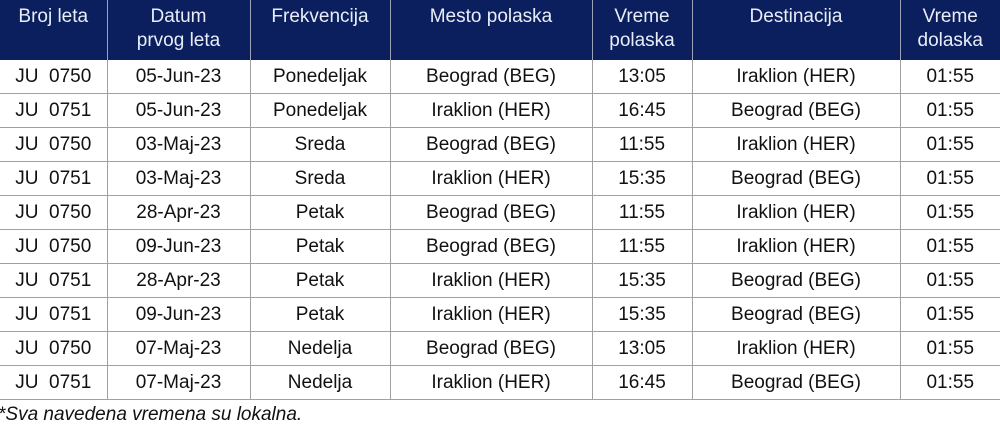 This screenshot has width=1000, height=439. I want to click on header-arrival-time: Vreme dolaska, so click(950, 30).